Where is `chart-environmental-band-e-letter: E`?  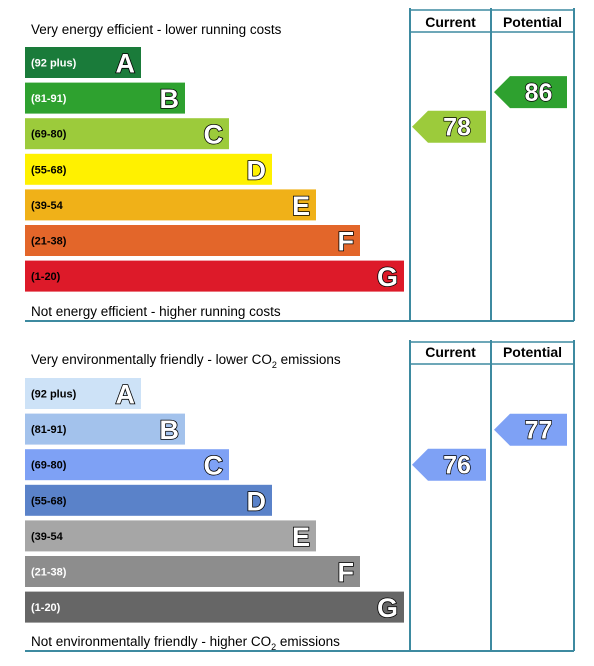
chart-environmental-band-e-letter: E is located at coordinates (301, 537).